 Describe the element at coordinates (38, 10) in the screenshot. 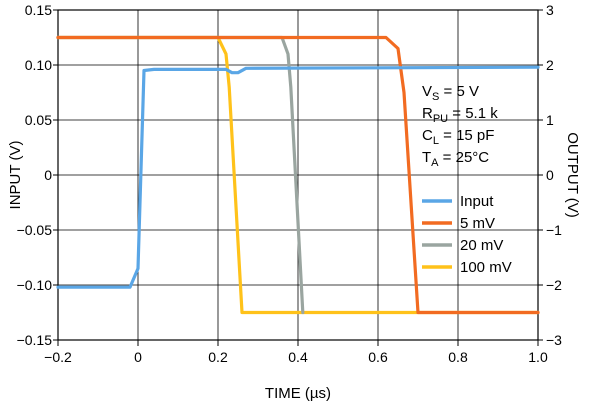

I see `y-left-tick-label: 0.15` at that location.